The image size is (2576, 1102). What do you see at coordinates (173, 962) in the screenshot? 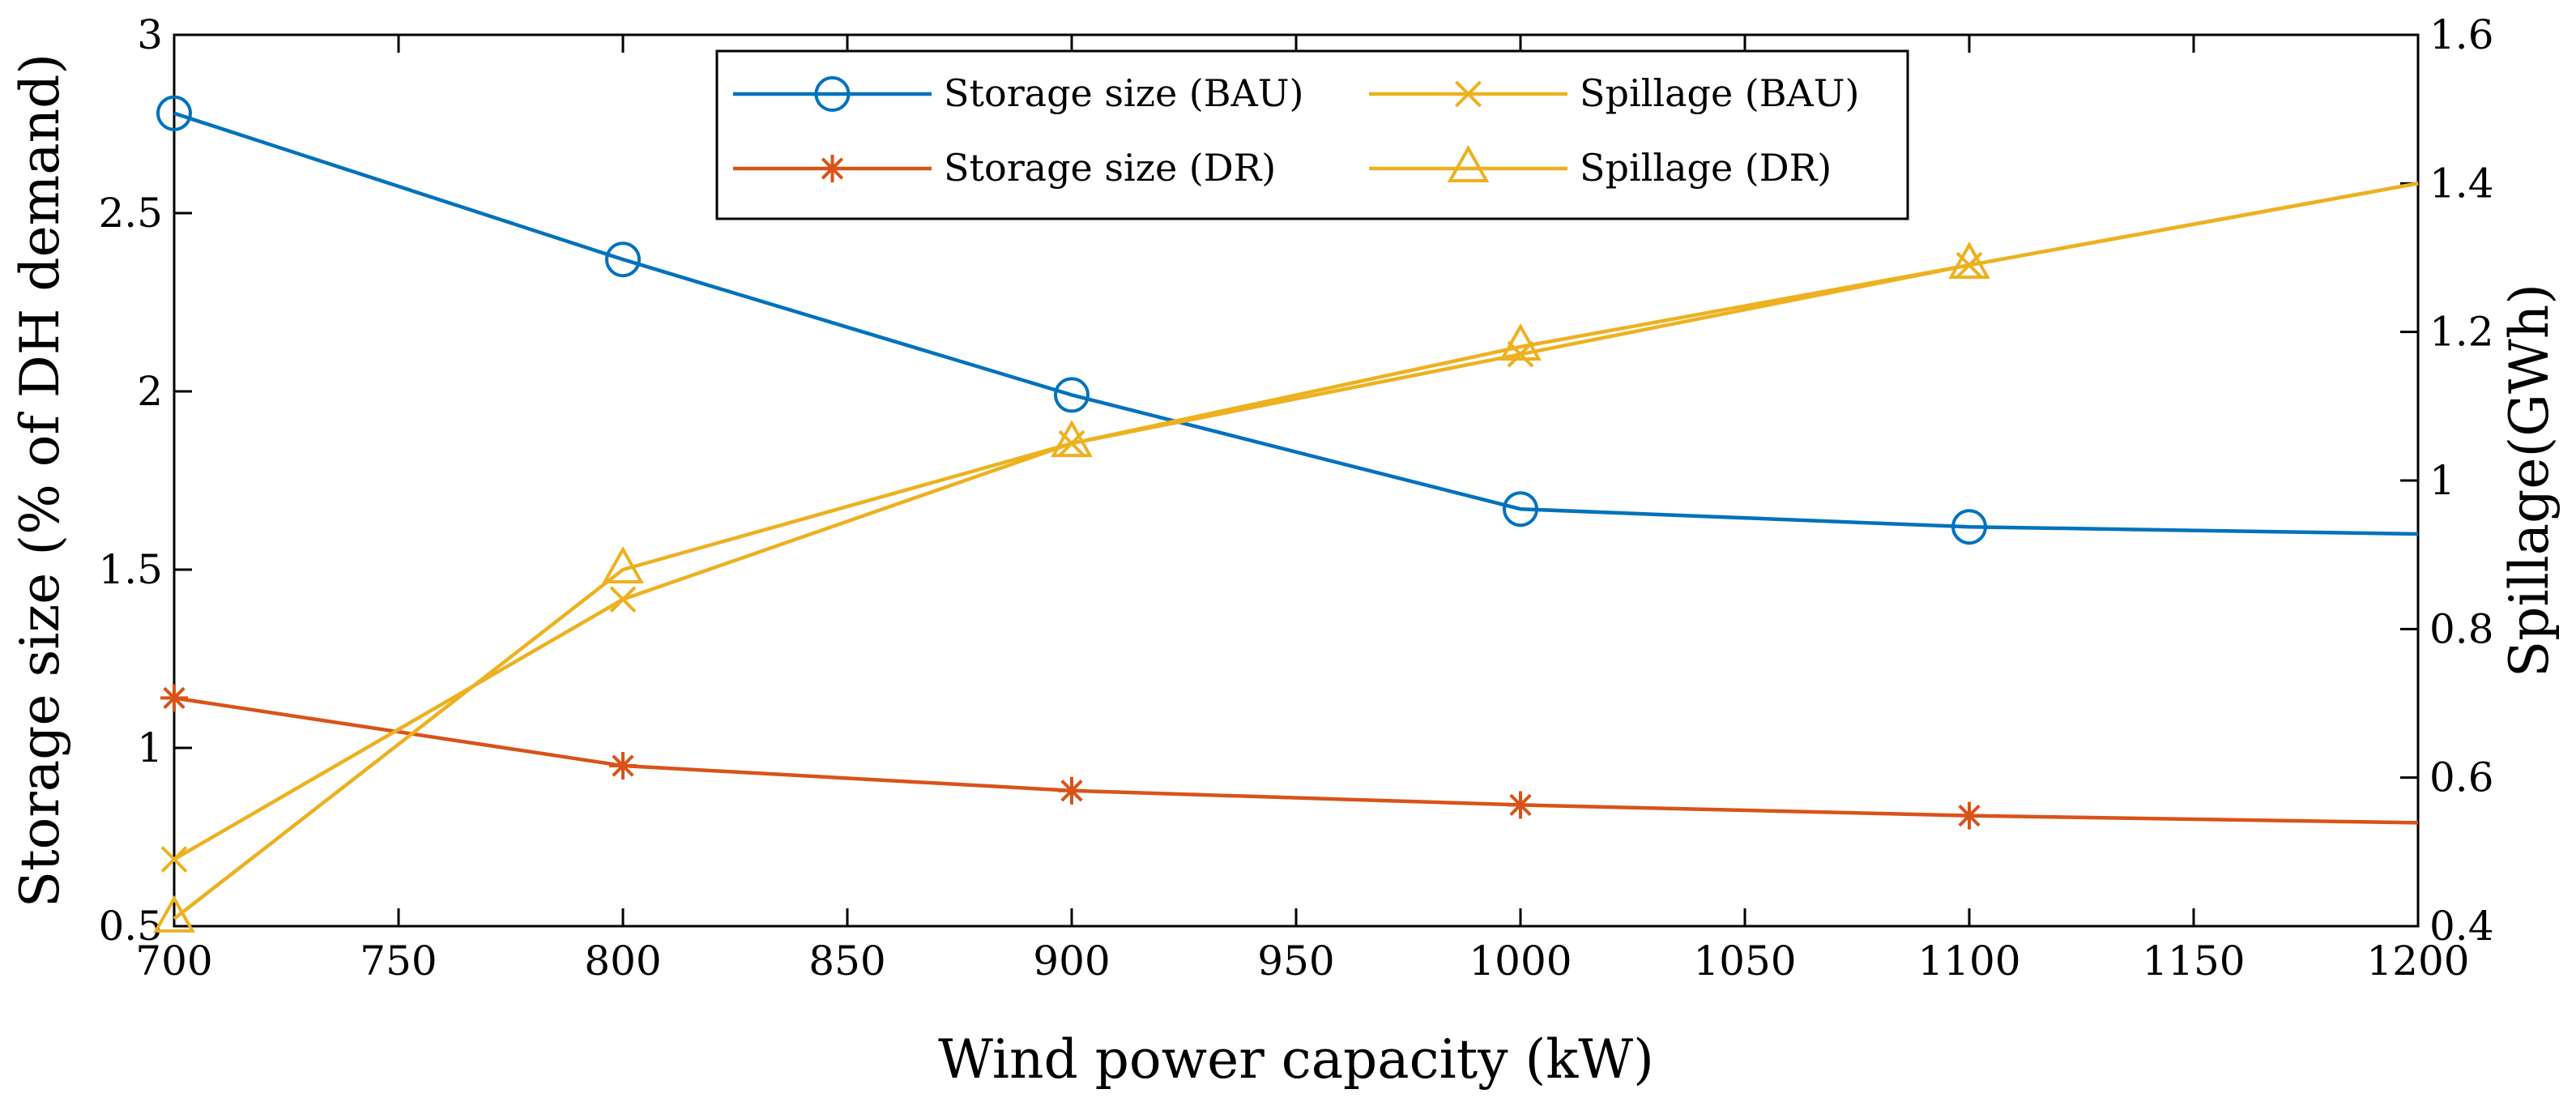
I see `x-tick-label: 700` at bounding box center [173, 962].